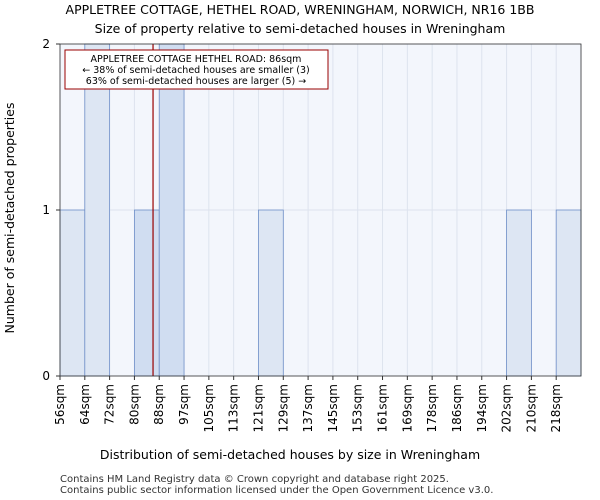  What do you see at coordinates (568, 293) in the screenshot?
I see `bar-218sqm` at bounding box center [568, 293].